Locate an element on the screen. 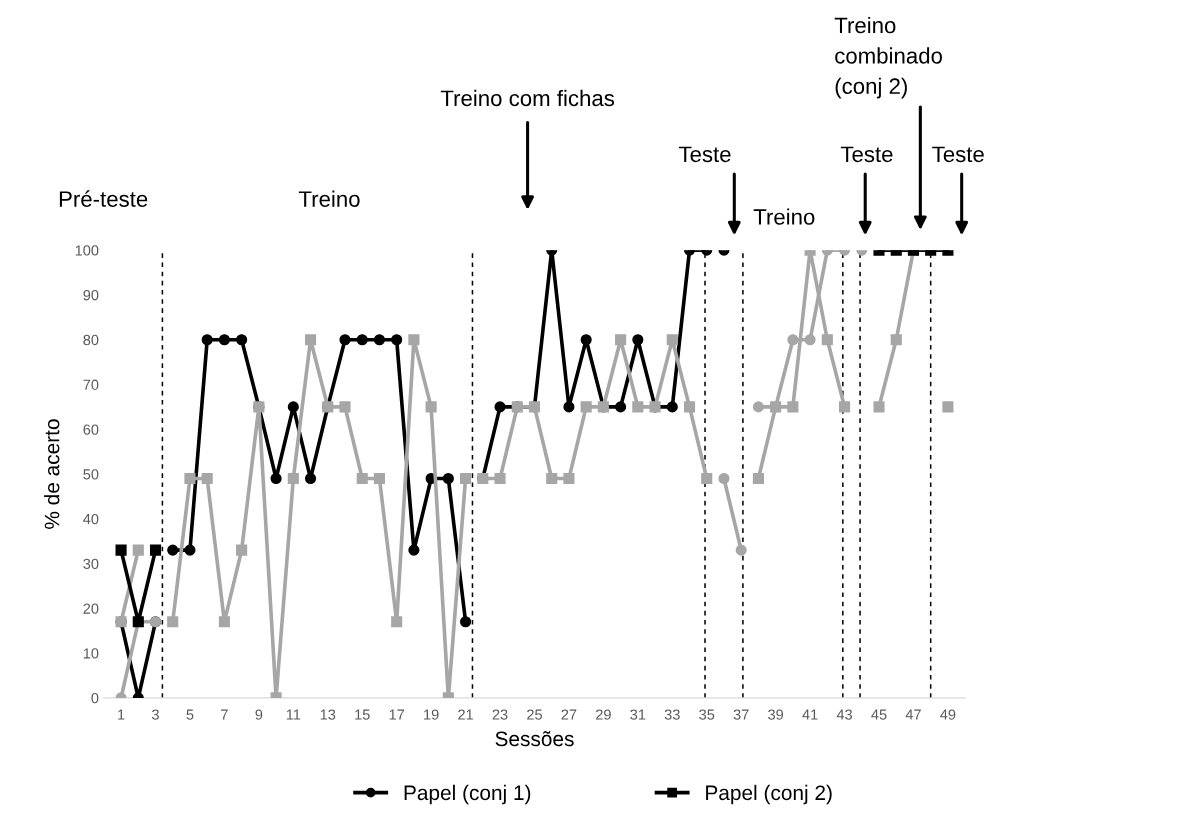 The width and height of the screenshot is (1188, 823). y-tick-label: 20 is located at coordinates (91, 608).